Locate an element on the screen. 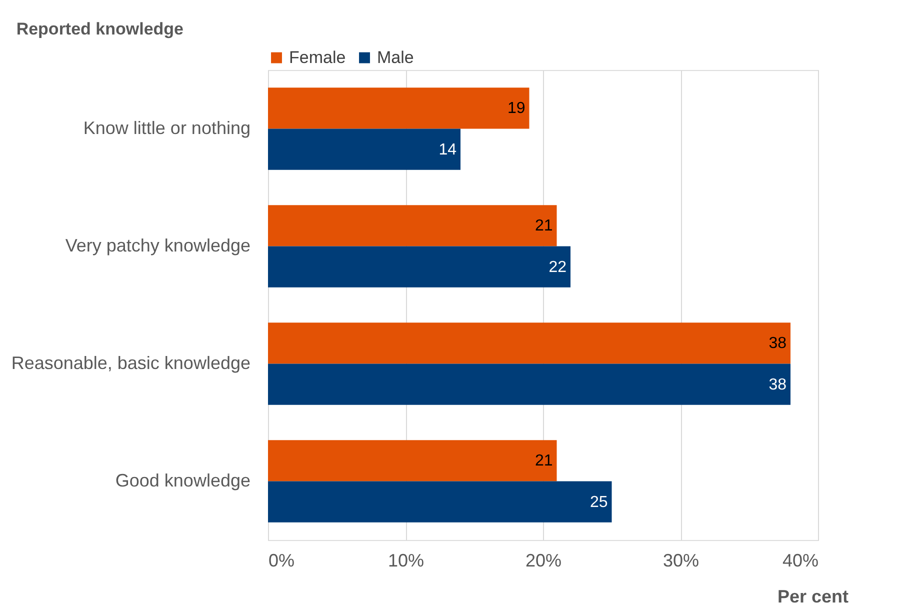 This screenshot has height=606, width=899. x-tick-label: 20% is located at coordinates (543, 560).